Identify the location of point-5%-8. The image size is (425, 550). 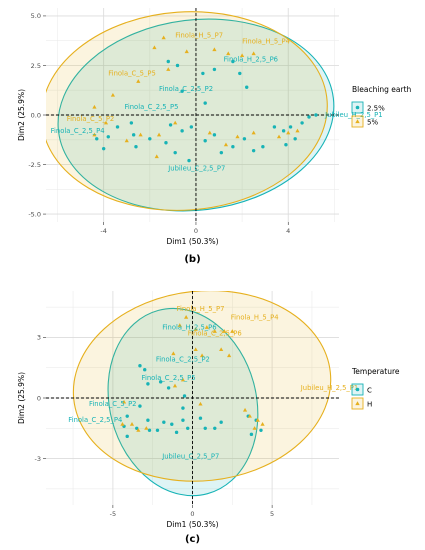
(138, 81).